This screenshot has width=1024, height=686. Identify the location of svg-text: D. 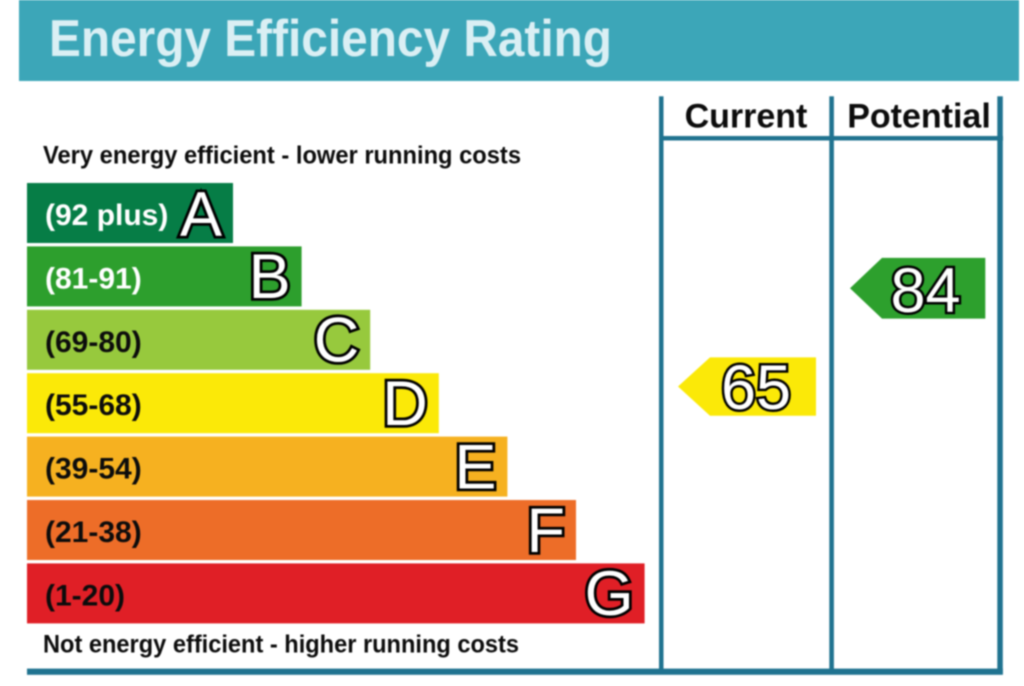
(405, 404).